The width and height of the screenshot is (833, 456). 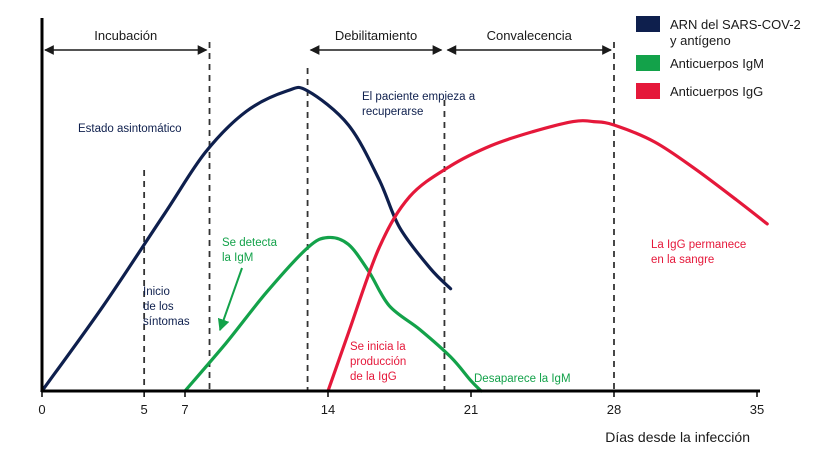 What do you see at coordinates (735, 24) in the screenshot?
I see `legend-label-line: ARN del SARS-COV-2` at bounding box center [735, 24].